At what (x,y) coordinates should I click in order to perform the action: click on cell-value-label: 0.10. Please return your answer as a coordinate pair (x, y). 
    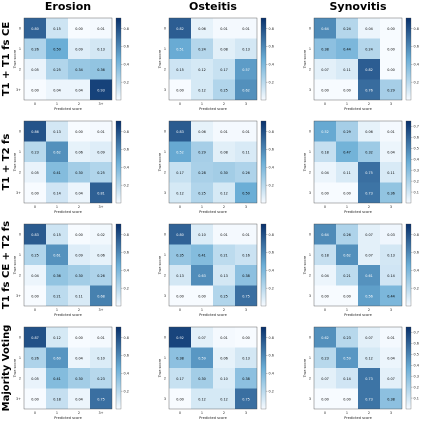
    Looking at the image, I should click on (101, 358).